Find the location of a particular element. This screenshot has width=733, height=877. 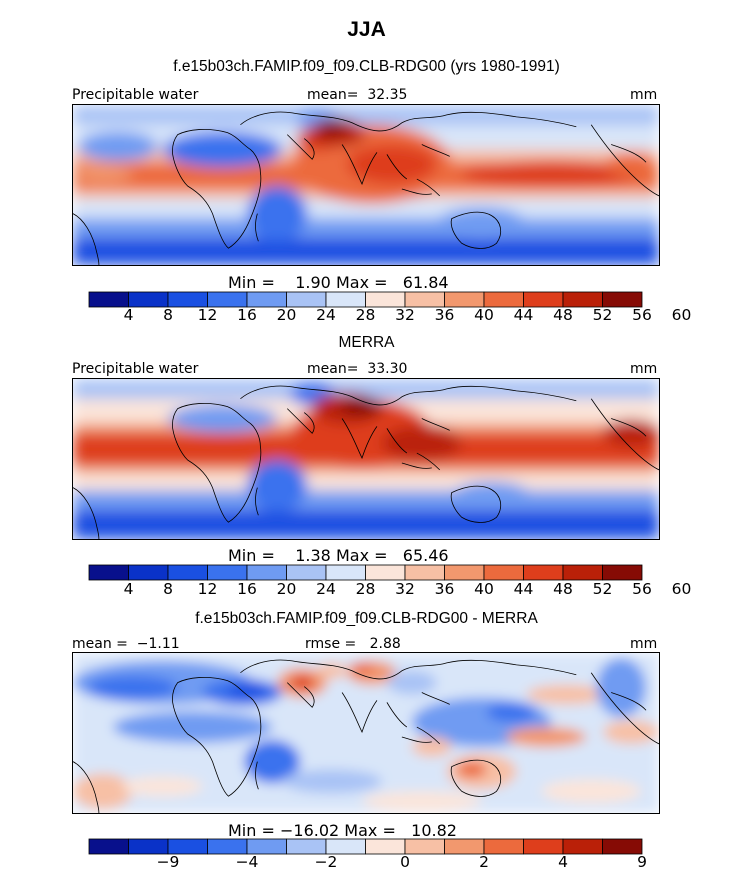

panel3-rmse: rmse = 2.88 is located at coordinates (353, 644).